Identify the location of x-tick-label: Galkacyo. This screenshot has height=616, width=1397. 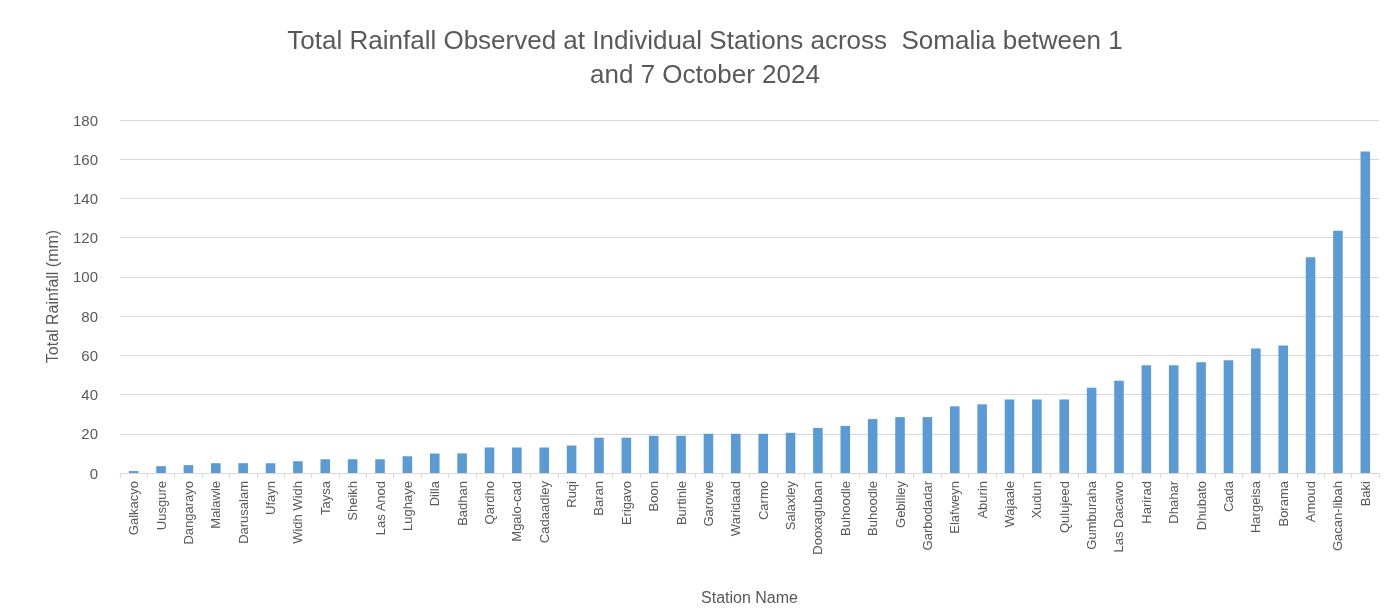
(134, 508).